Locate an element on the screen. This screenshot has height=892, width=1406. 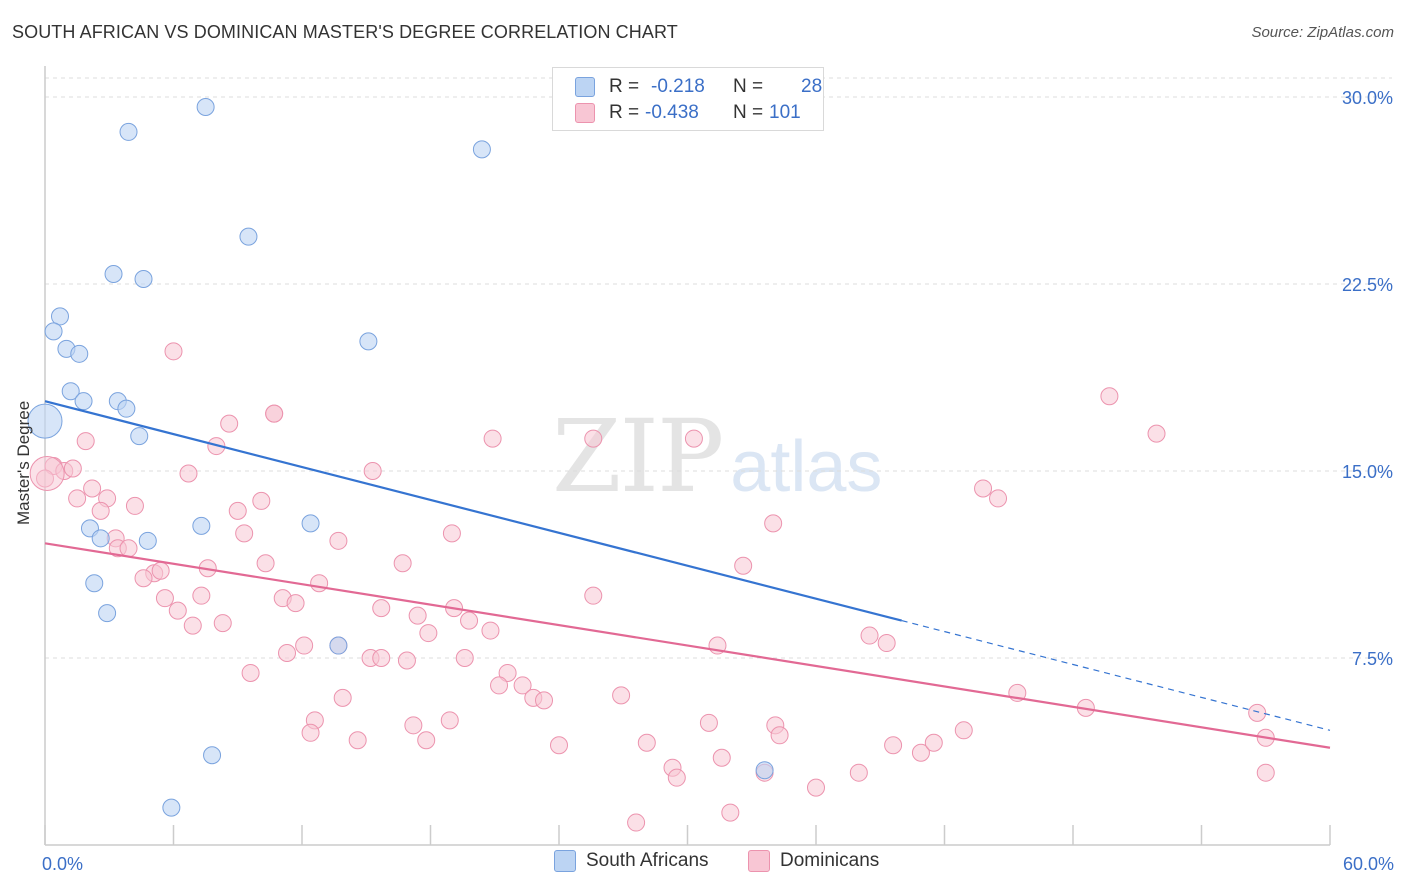
legend-label: Dominicans is located at coordinates (830, 860).